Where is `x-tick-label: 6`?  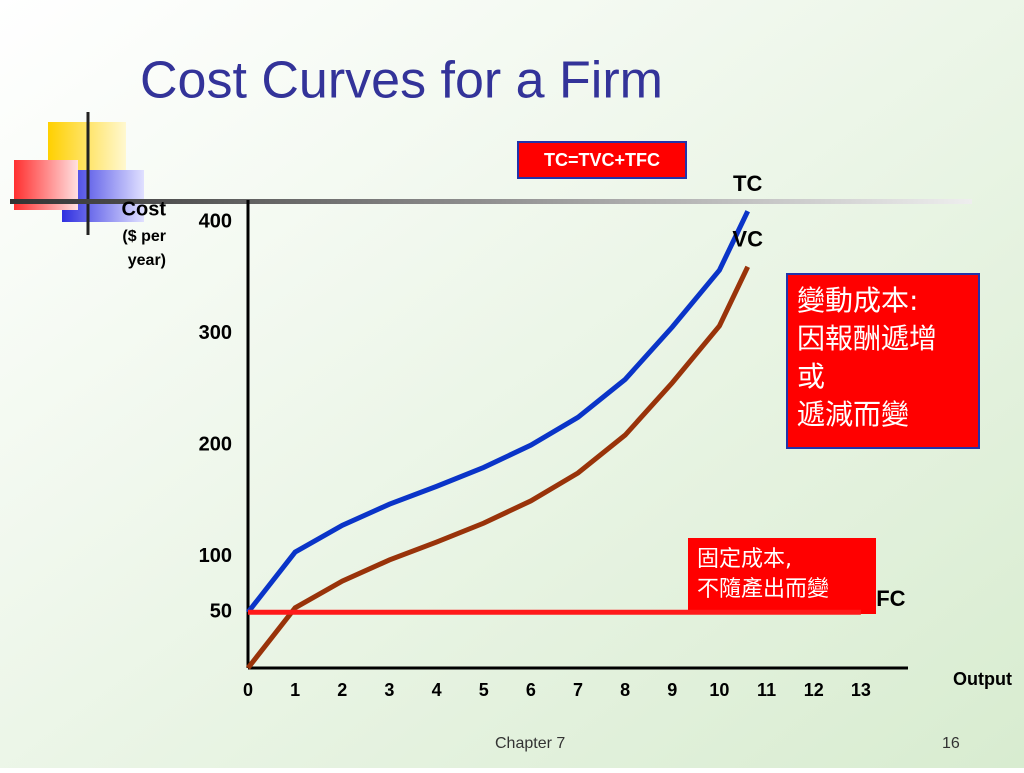 x-tick-label: 6 is located at coordinates (531, 690).